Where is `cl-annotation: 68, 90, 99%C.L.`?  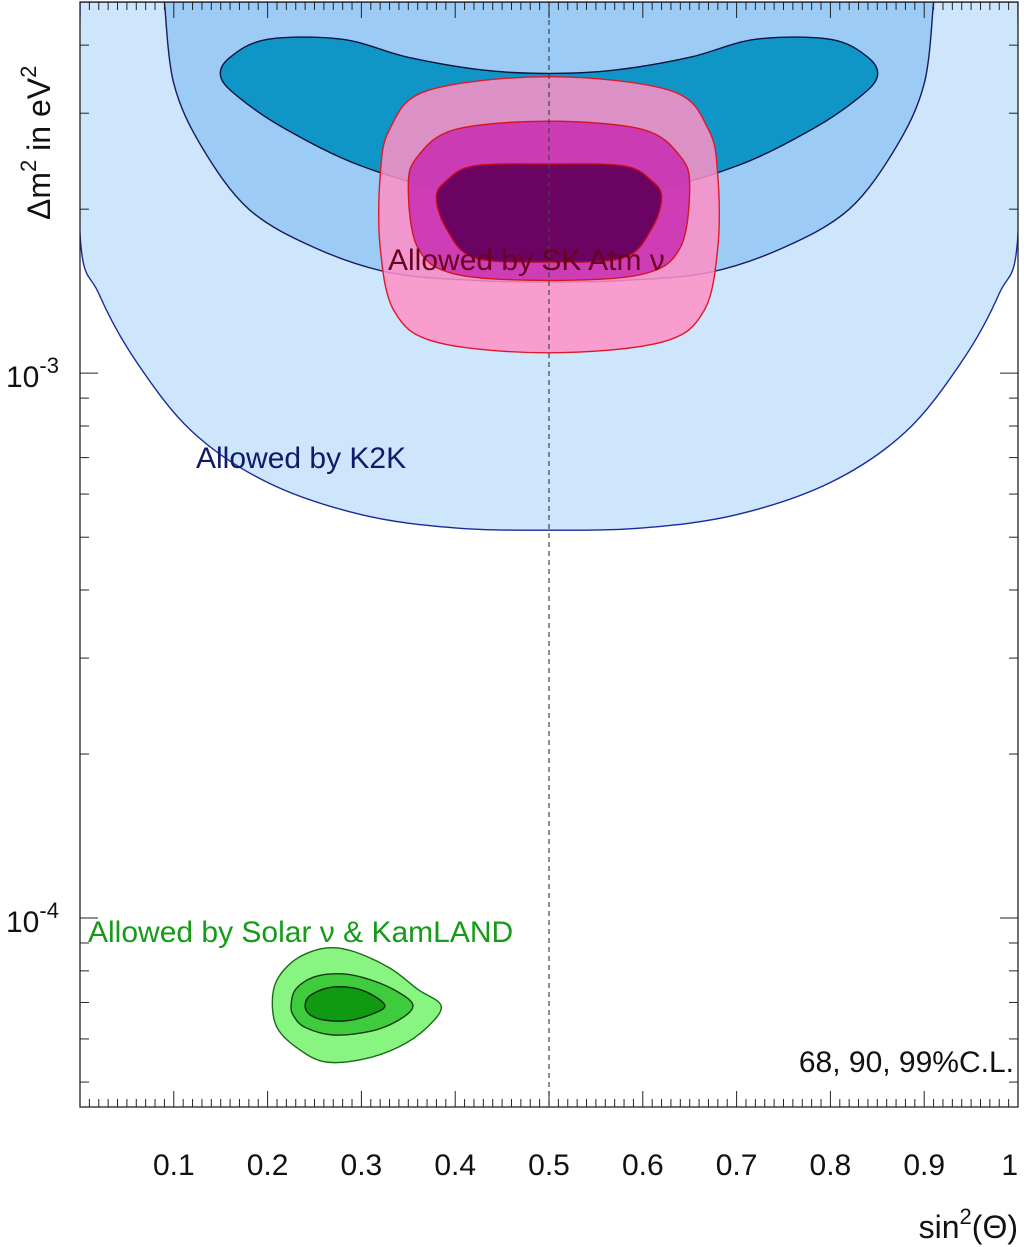 cl-annotation: 68, 90, 99%C.L. is located at coordinates (906, 1062).